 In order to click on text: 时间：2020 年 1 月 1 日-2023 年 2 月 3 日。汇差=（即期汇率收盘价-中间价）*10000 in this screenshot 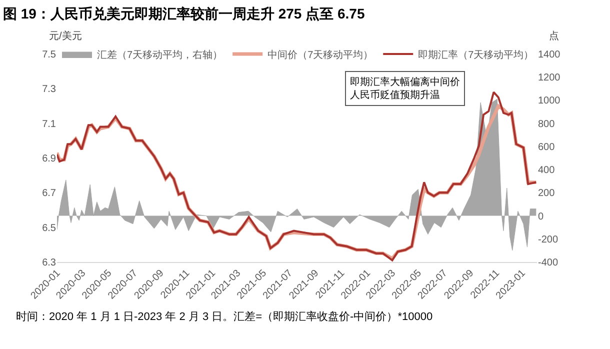, I will do `click(224, 316)`.